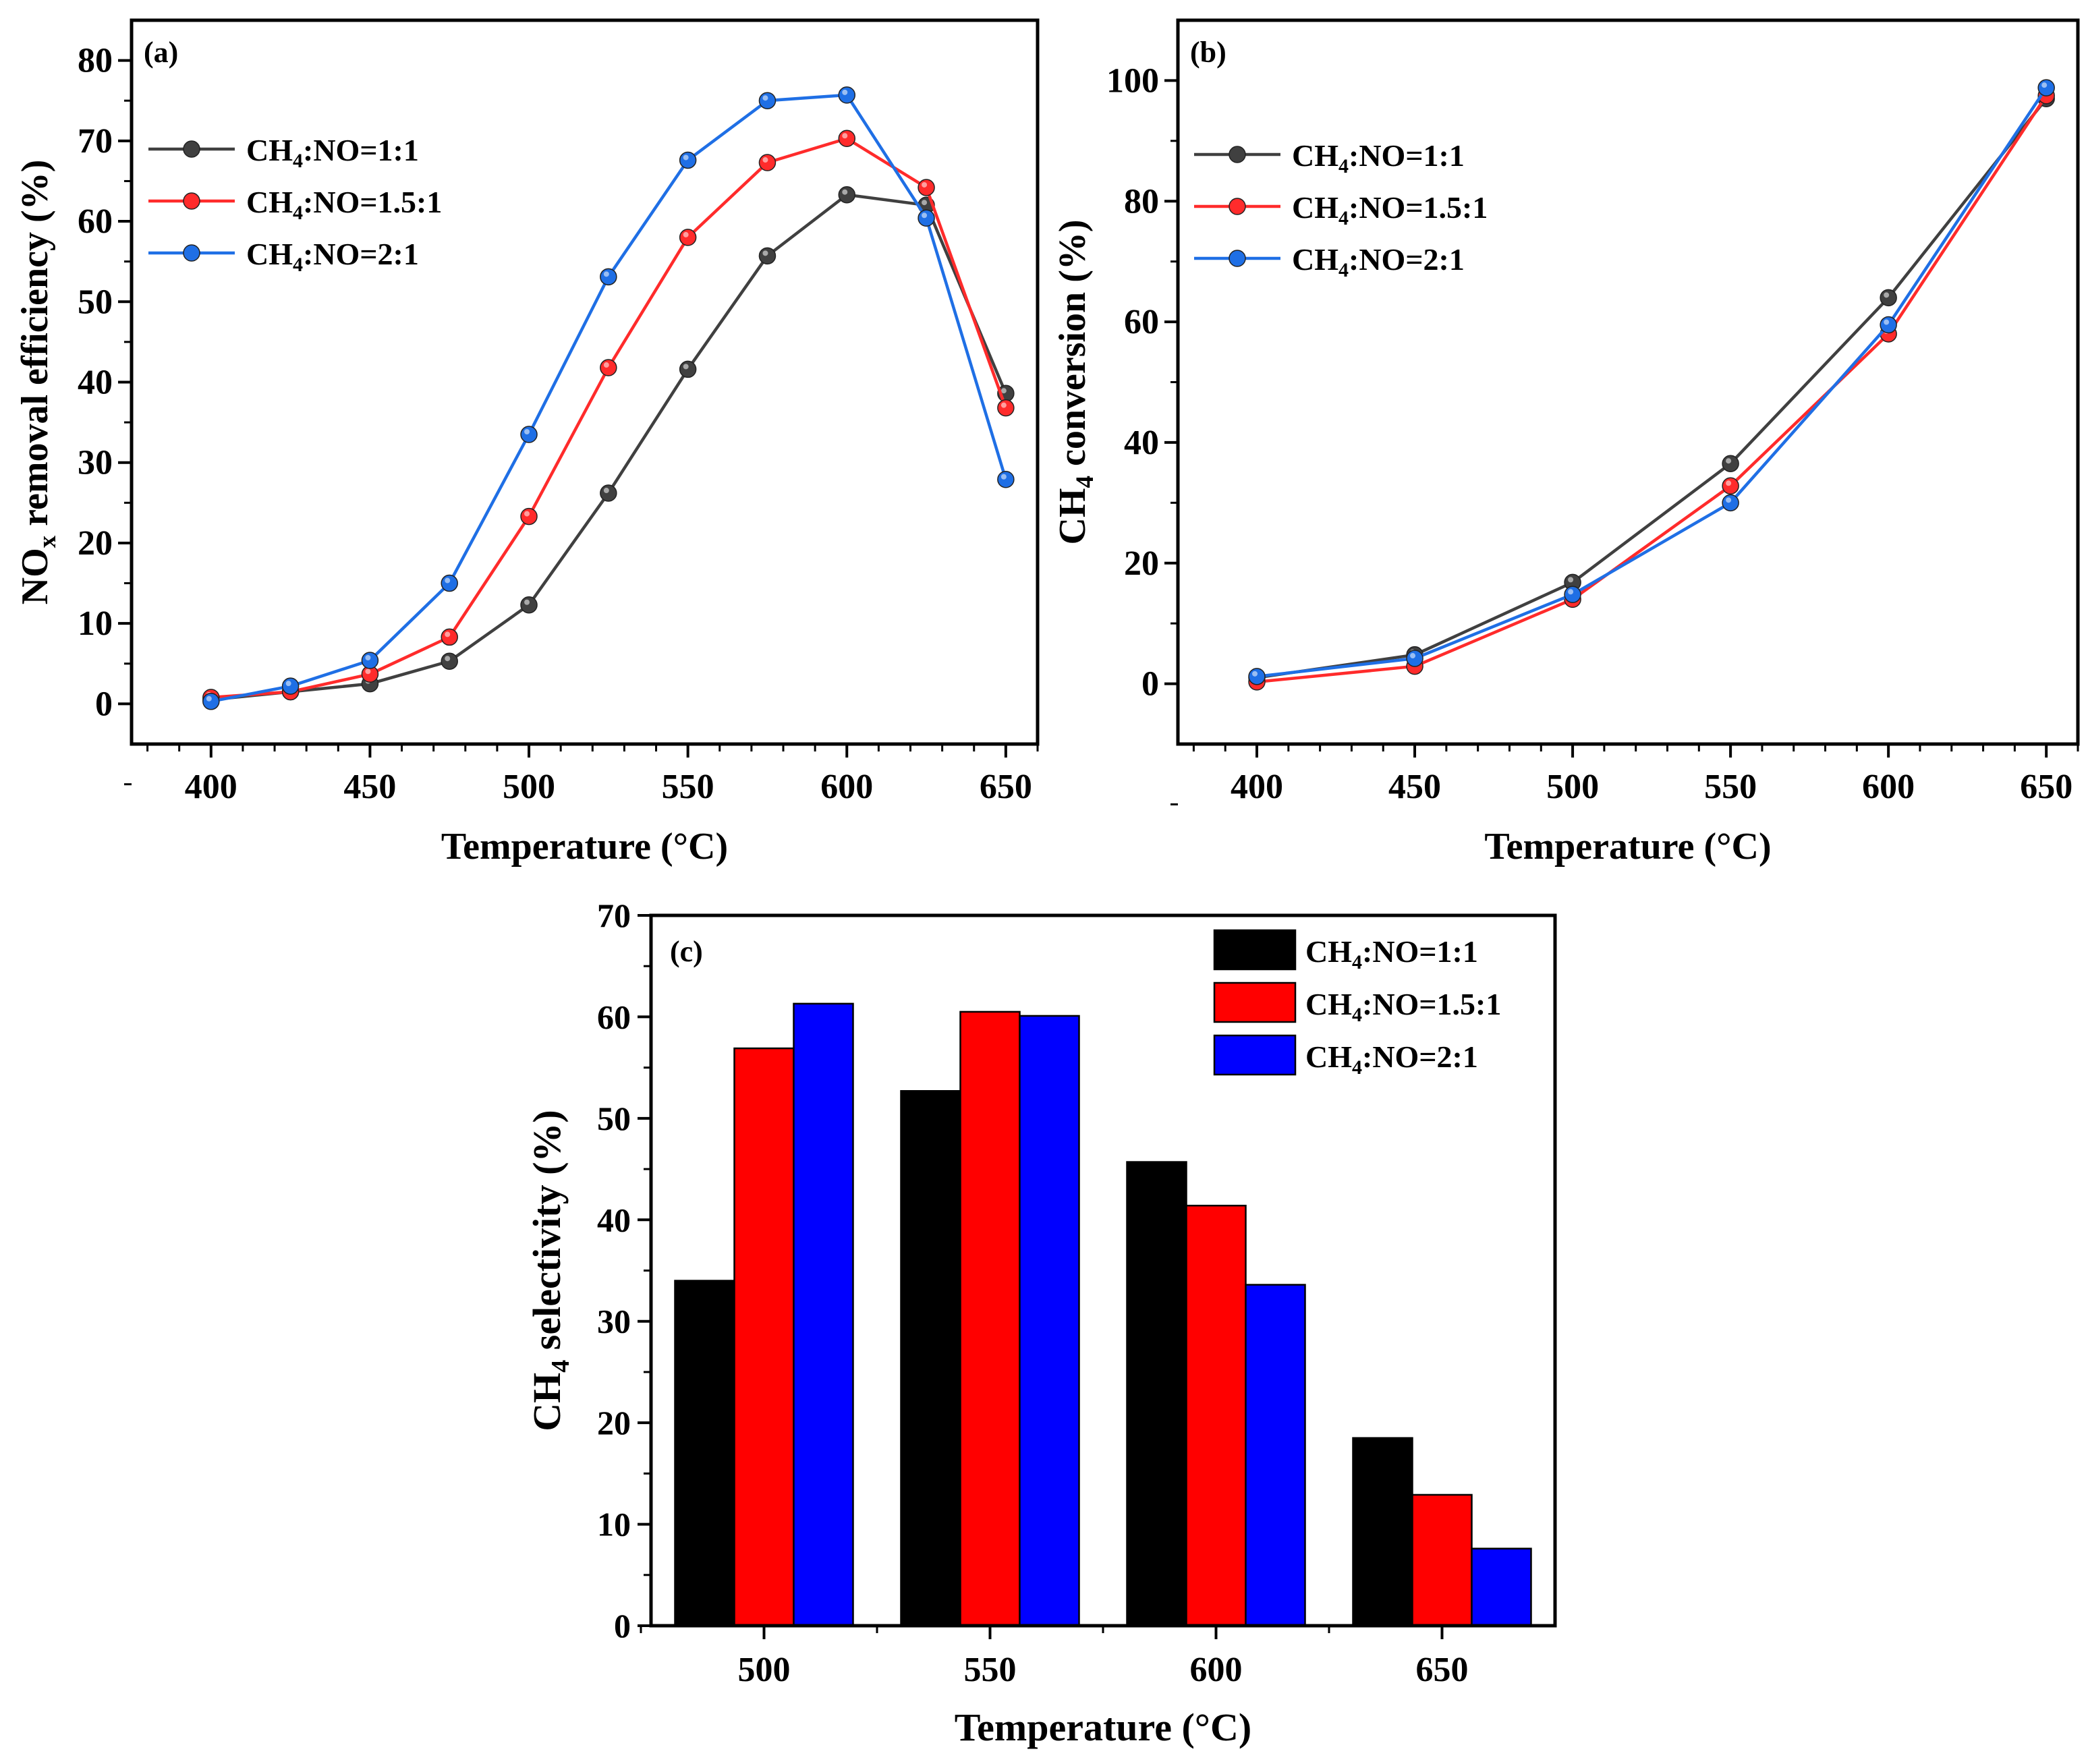  I want to click on y-axis-label: CH4 conversion (%), so click(1075, 381).